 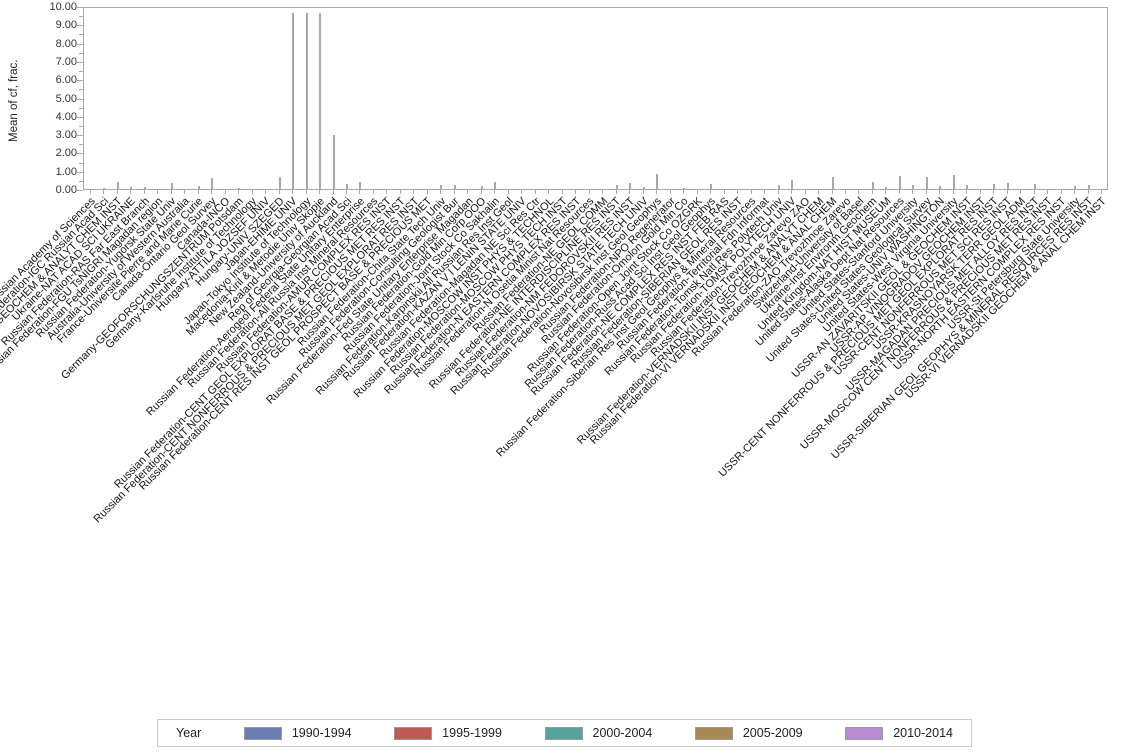 What do you see at coordinates (66, 135) in the screenshot?
I see `y-tick-label: 3.00` at bounding box center [66, 135].